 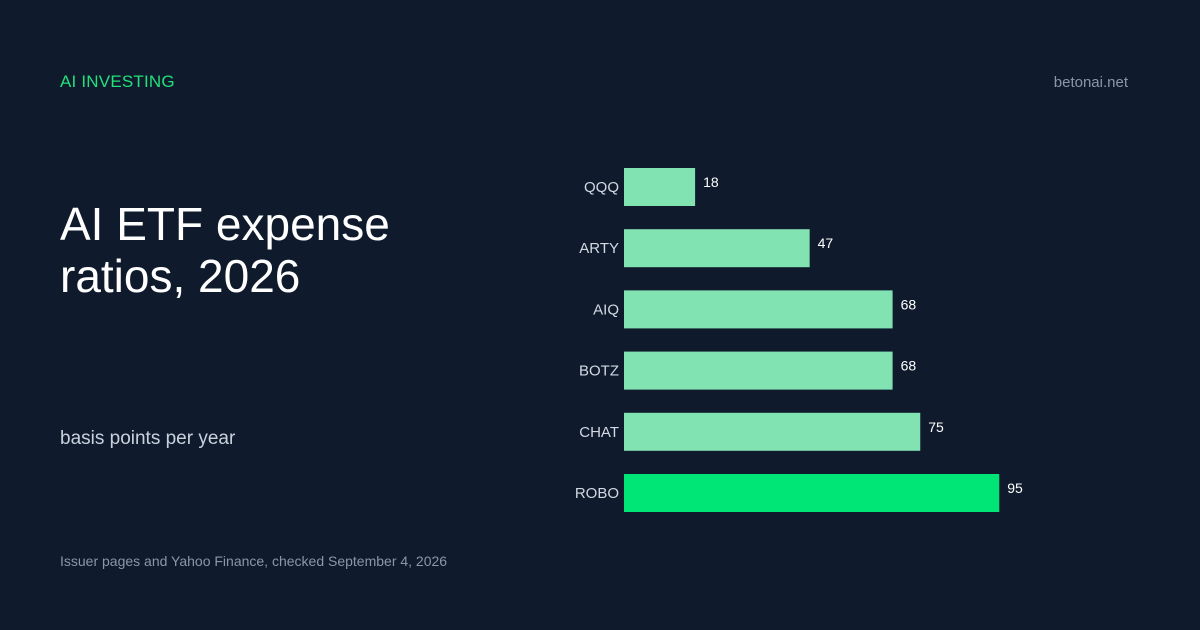 I want to click on category-label: QQQ, so click(x=601, y=187).